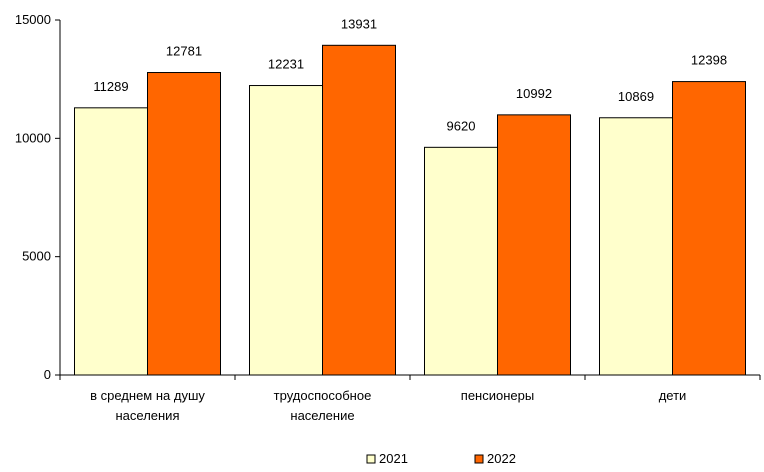 The image size is (764, 472). Describe the element at coordinates (501, 458) in the screenshot. I see `legend-label: 2022` at that location.